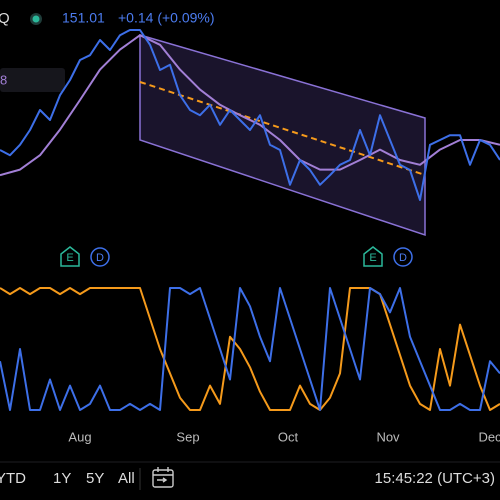 The height and width of the screenshot is (500, 500). What do you see at coordinates (388, 436) in the screenshot?
I see `x-tick-label: Nov` at bounding box center [388, 436].